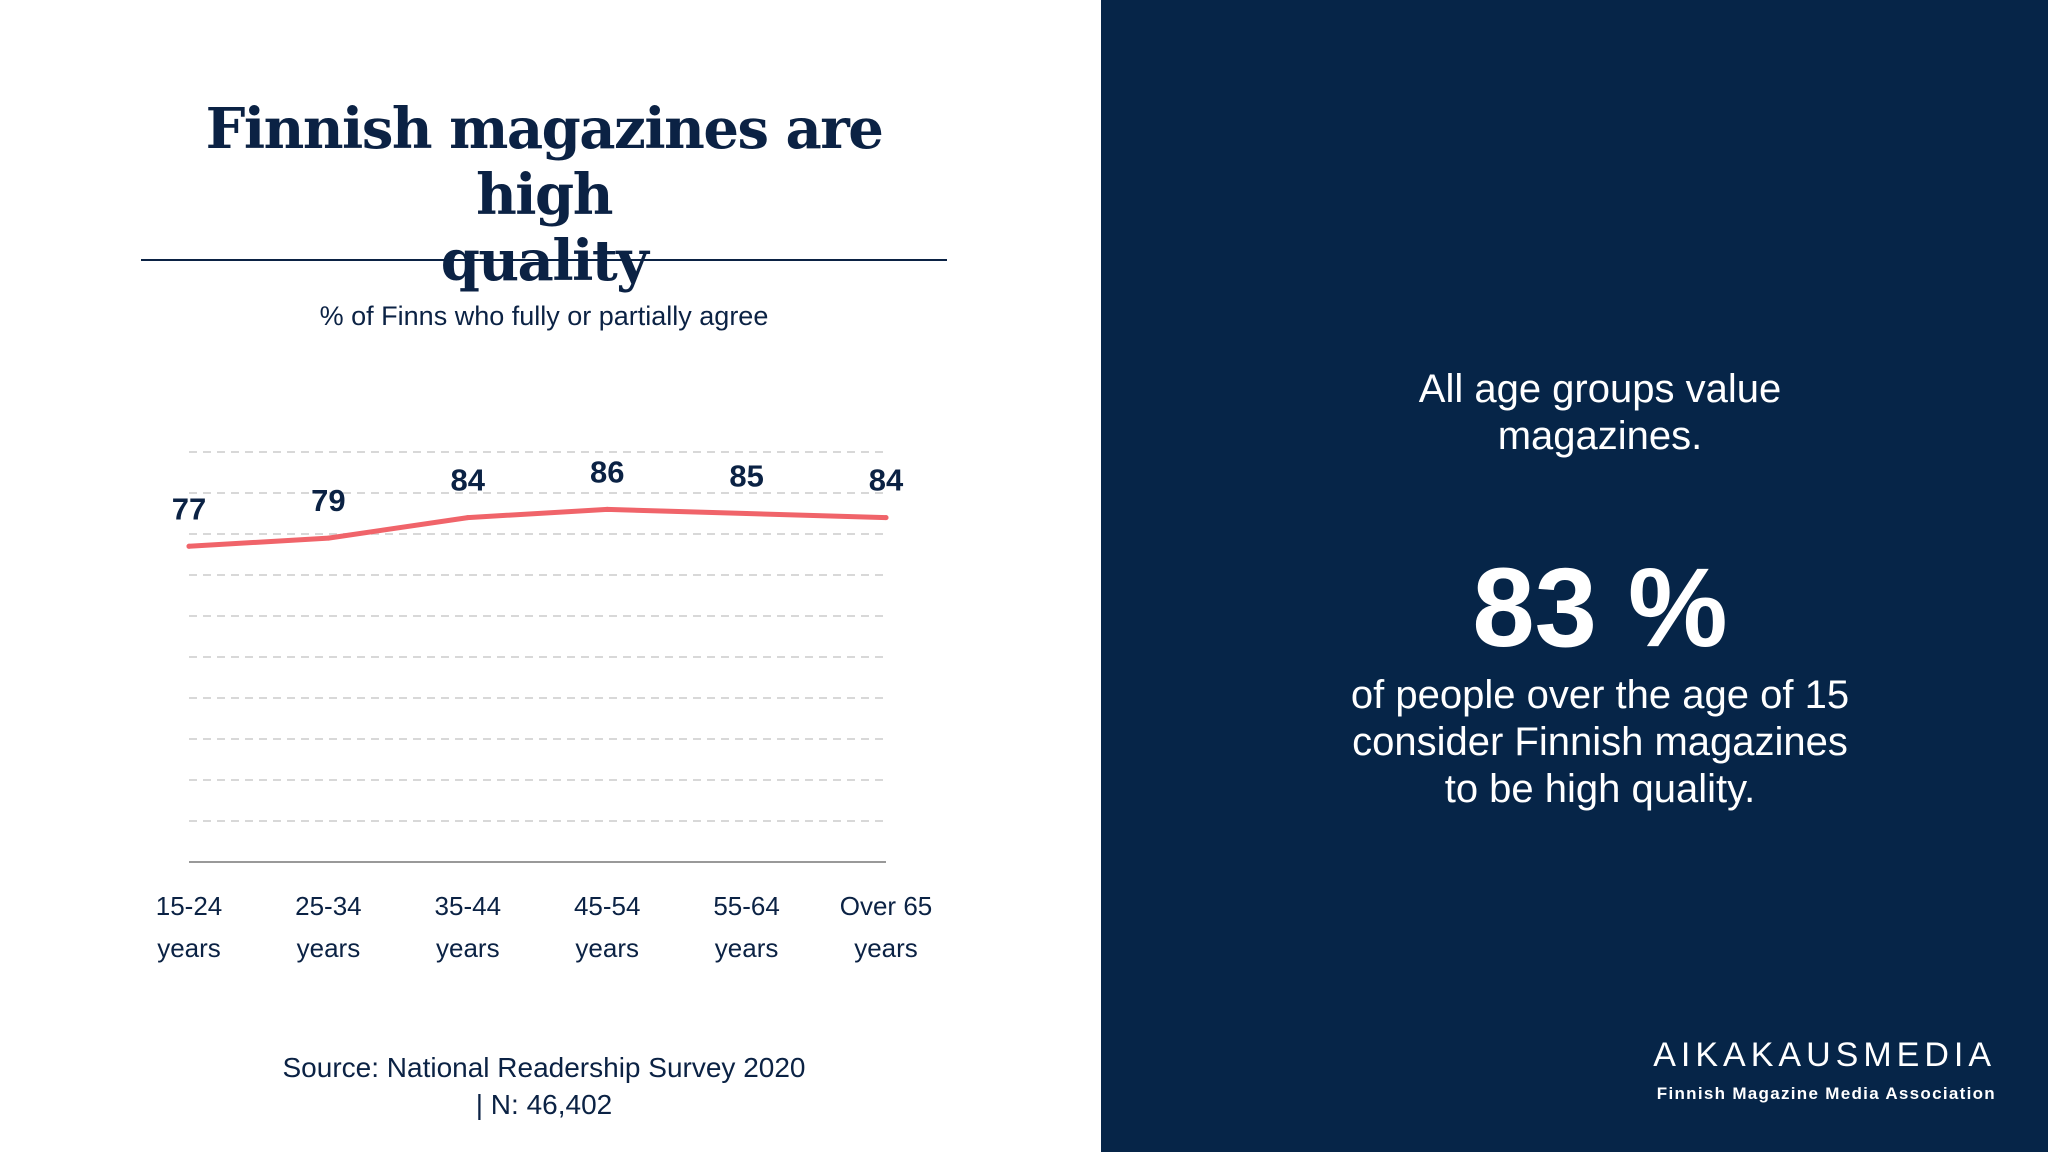  Describe the element at coordinates (746, 906) in the screenshot. I see `x-tick-label: 55-64` at that location.